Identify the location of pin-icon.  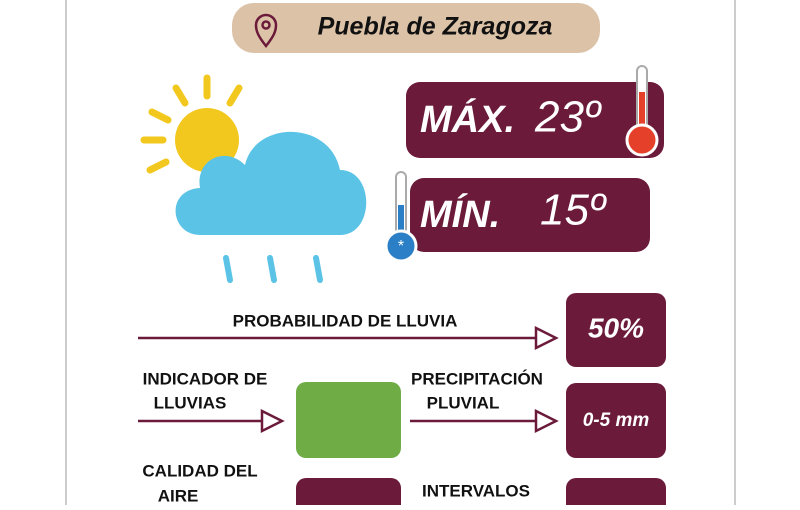
(266, 31).